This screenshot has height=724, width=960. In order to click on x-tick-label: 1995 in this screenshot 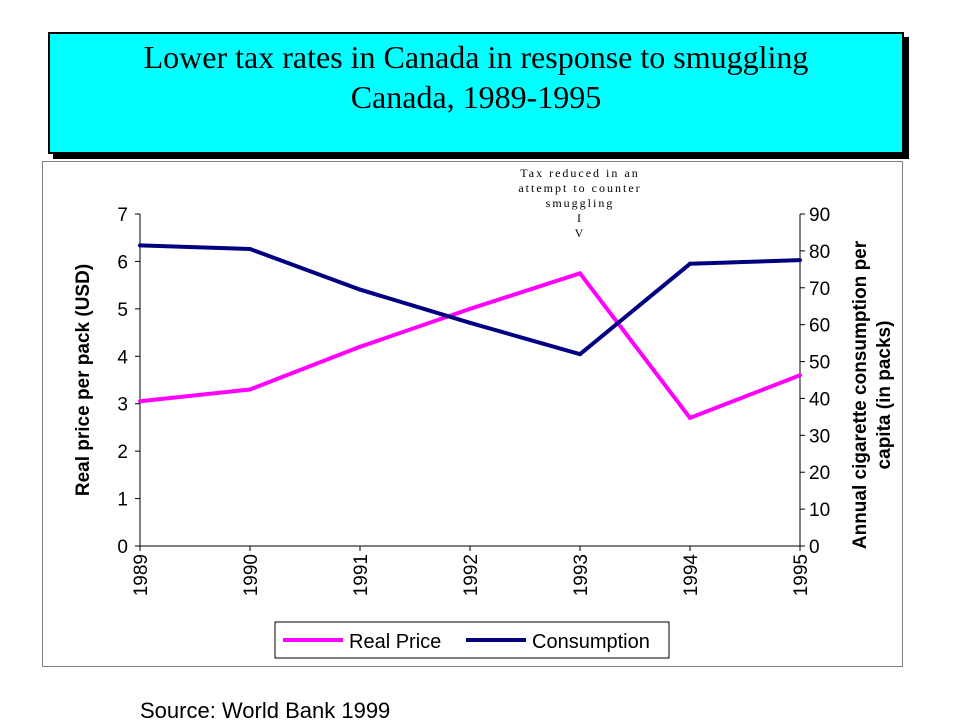, I will do `click(801, 575)`.